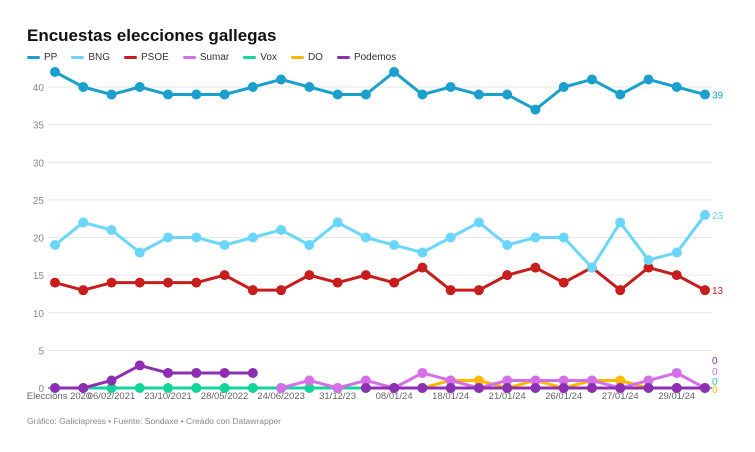 This screenshot has height=452, width=755. Describe the element at coordinates (715, 372) in the screenshot. I see `end-label-sumar: 0` at that location.